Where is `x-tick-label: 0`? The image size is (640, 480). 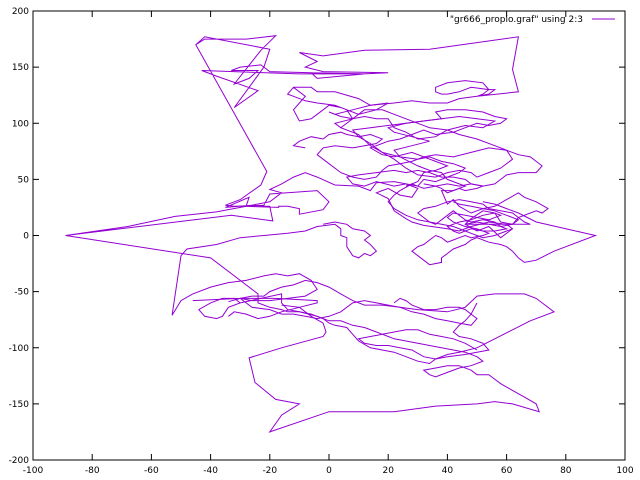
x-tick-label: 0 is located at coordinates (329, 471).